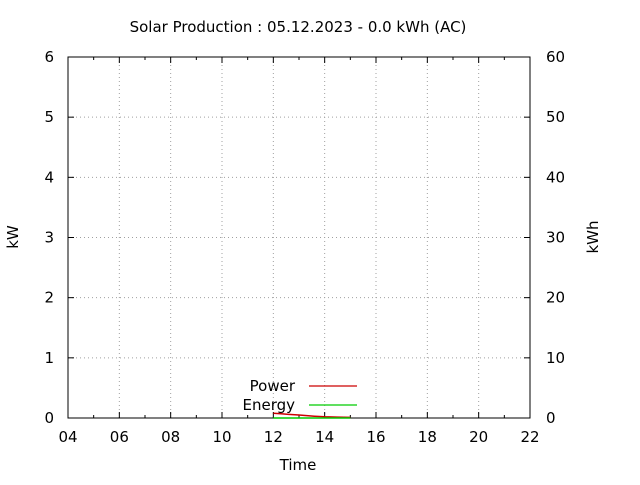 This screenshot has height=485, width=640. I want to click on y2-tick-label: 20, so click(555, 298).